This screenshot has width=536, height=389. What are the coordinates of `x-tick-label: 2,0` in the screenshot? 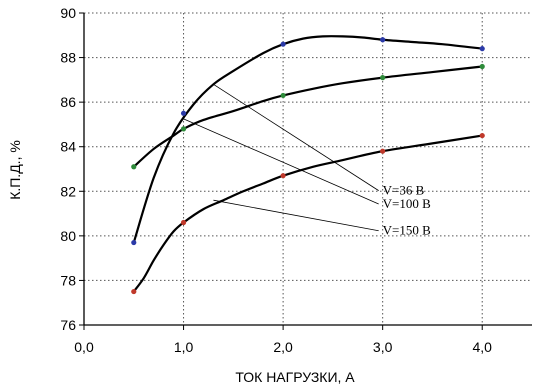 It's located at (283, 347).